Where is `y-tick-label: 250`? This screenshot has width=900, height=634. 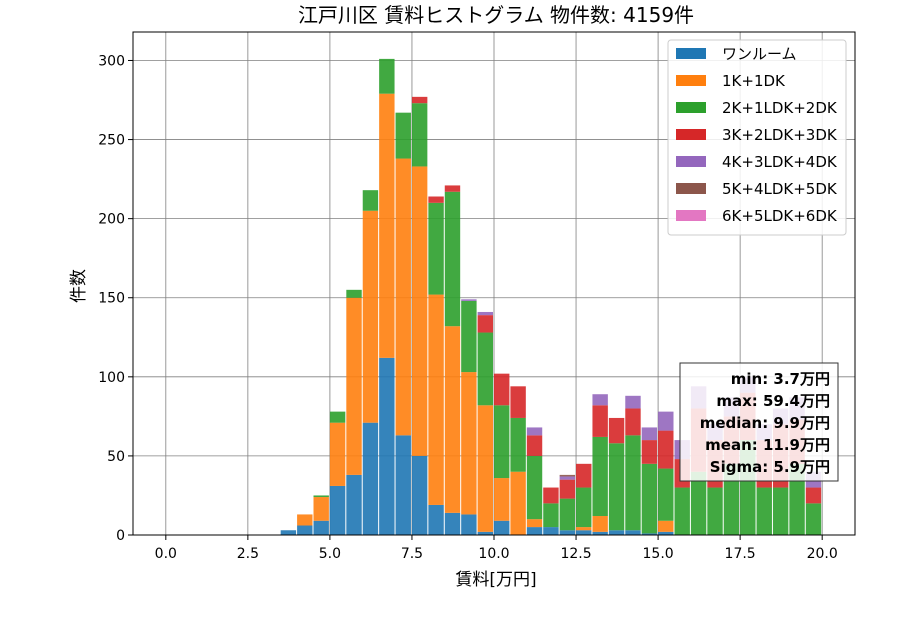 y-tick-label: 250 is located at coordinates (111, 141).